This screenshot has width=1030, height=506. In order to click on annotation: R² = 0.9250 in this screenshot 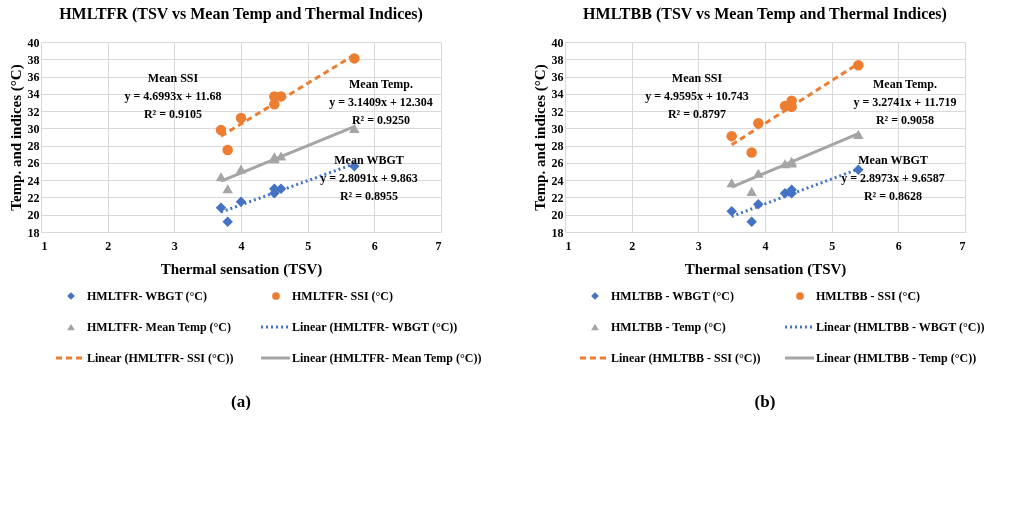, I will do `click(381, 119)`.